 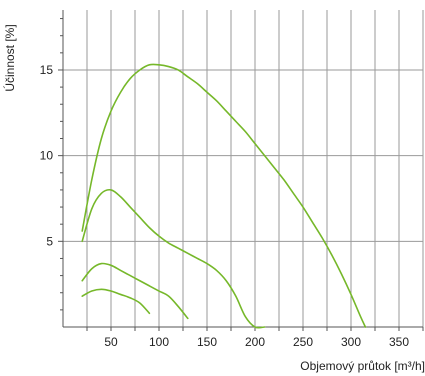 I want to click on x-tick-label: 300, so click(x=351, y=342).